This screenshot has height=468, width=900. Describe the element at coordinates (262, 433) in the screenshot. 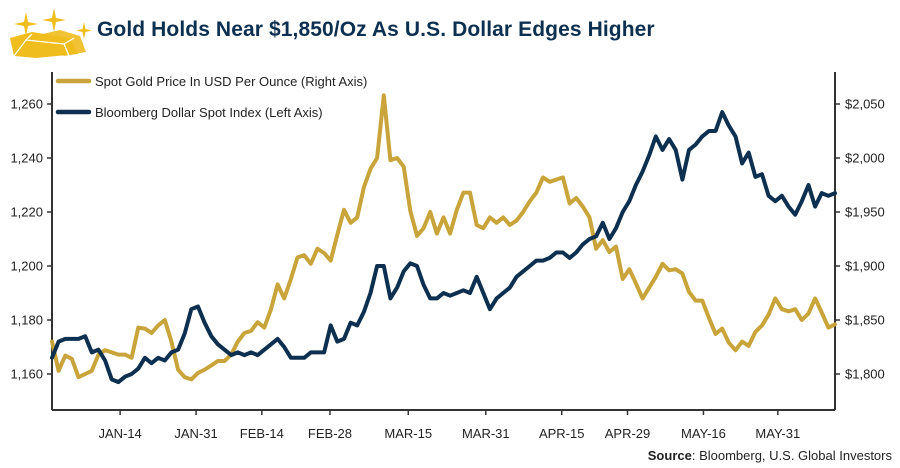

I see `x-axis-tick-label: FEB-14` at that location.